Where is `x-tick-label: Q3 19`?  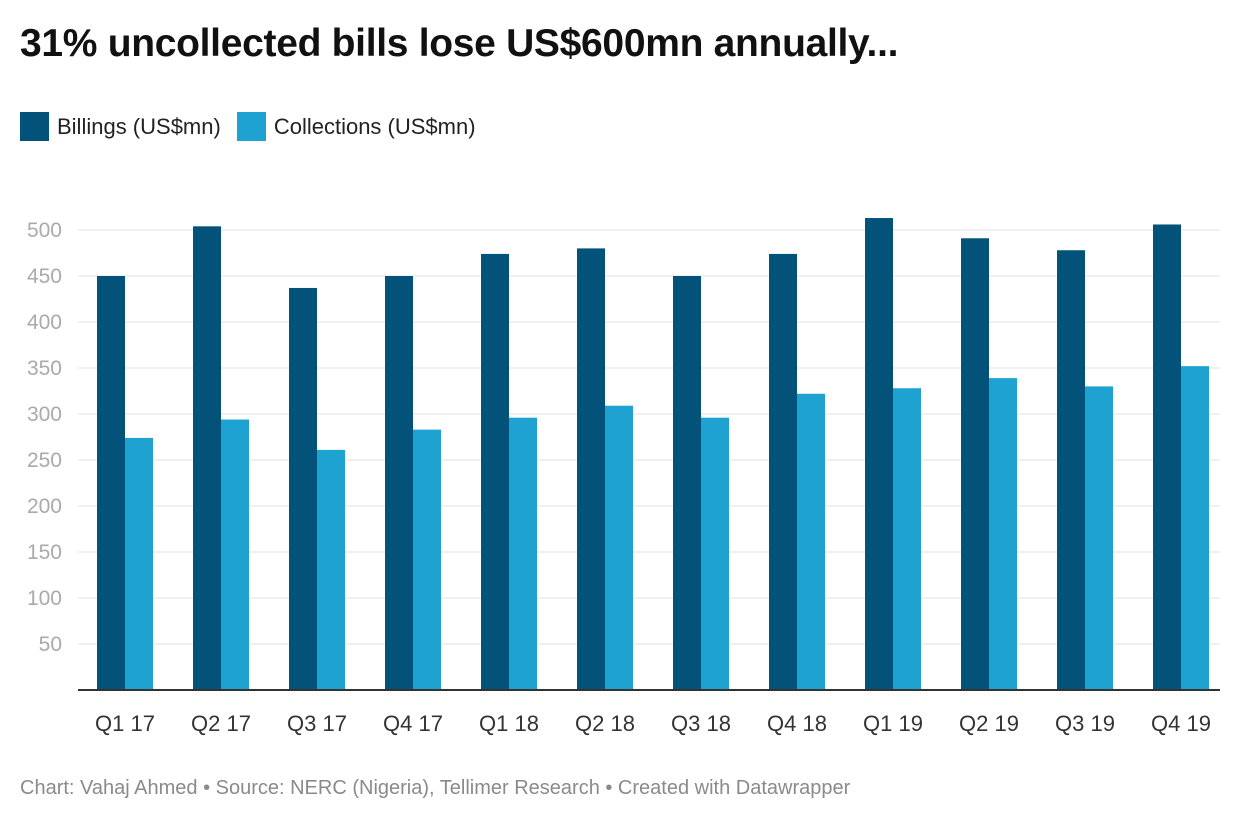 x-tick-label: Q3 19 is located at coordinates (1085, 723).